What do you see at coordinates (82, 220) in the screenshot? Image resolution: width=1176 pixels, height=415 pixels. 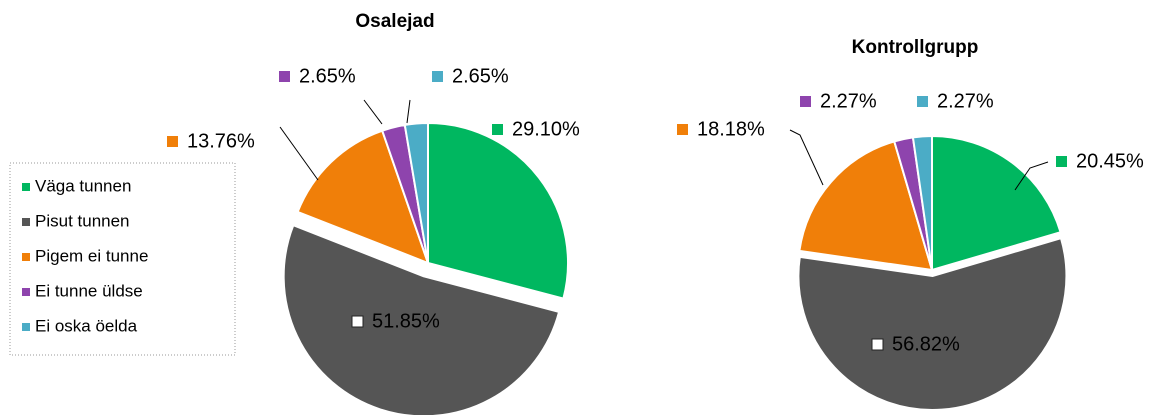 I see `legend-label: Pisut tunnen` at bounding box center [82, 220].